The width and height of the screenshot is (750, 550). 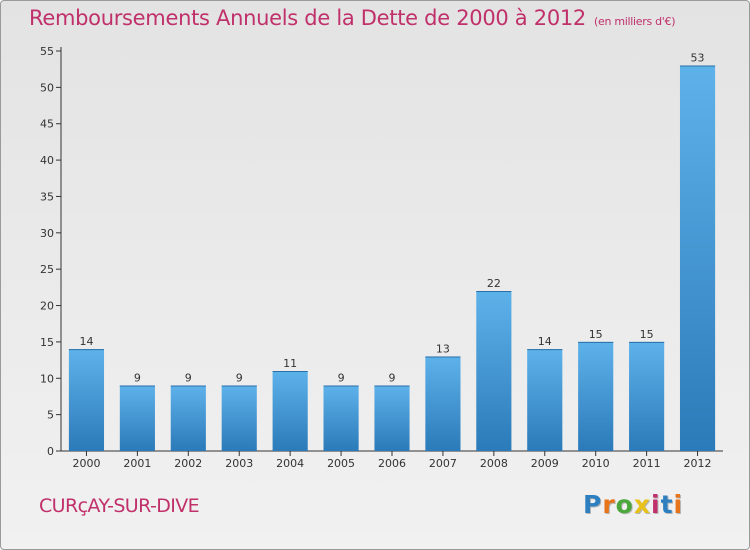 I want to click on y-tick-label: 30, so click(x=47, y=233).